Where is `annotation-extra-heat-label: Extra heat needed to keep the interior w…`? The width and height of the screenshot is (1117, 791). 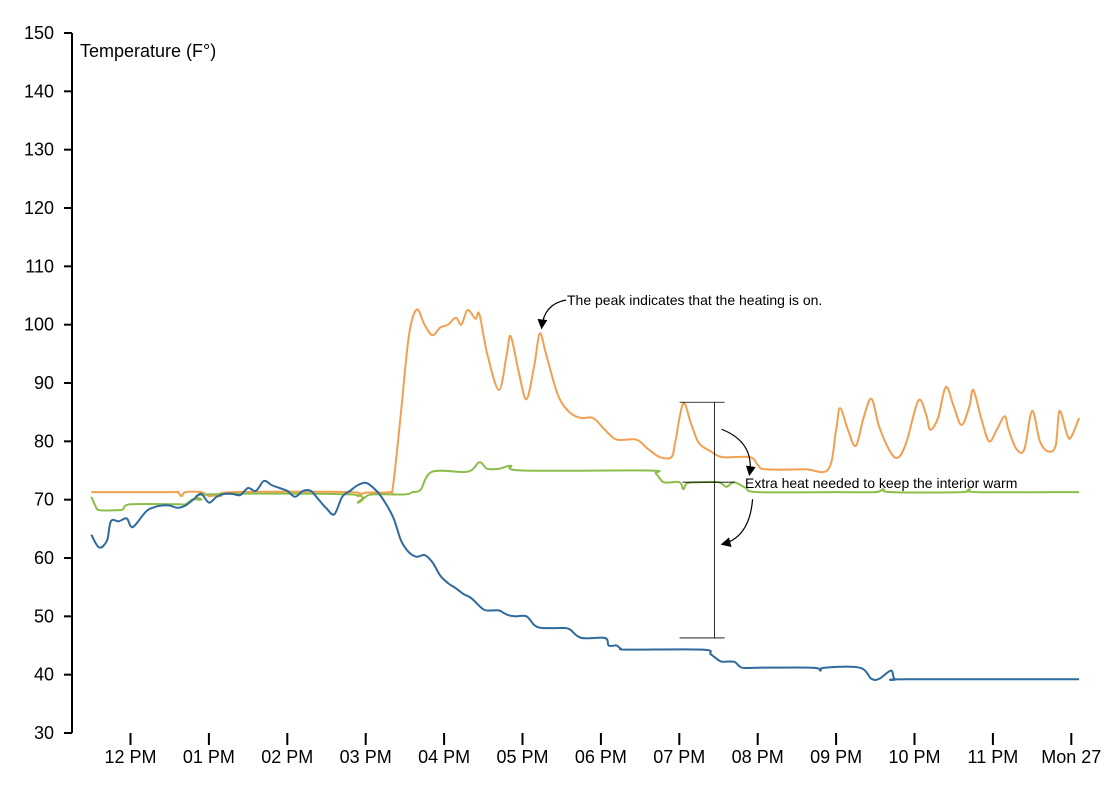 annotation-extra-heat-label: Extra heat needed to keep the interior w… is located at coordinates (881, 483).